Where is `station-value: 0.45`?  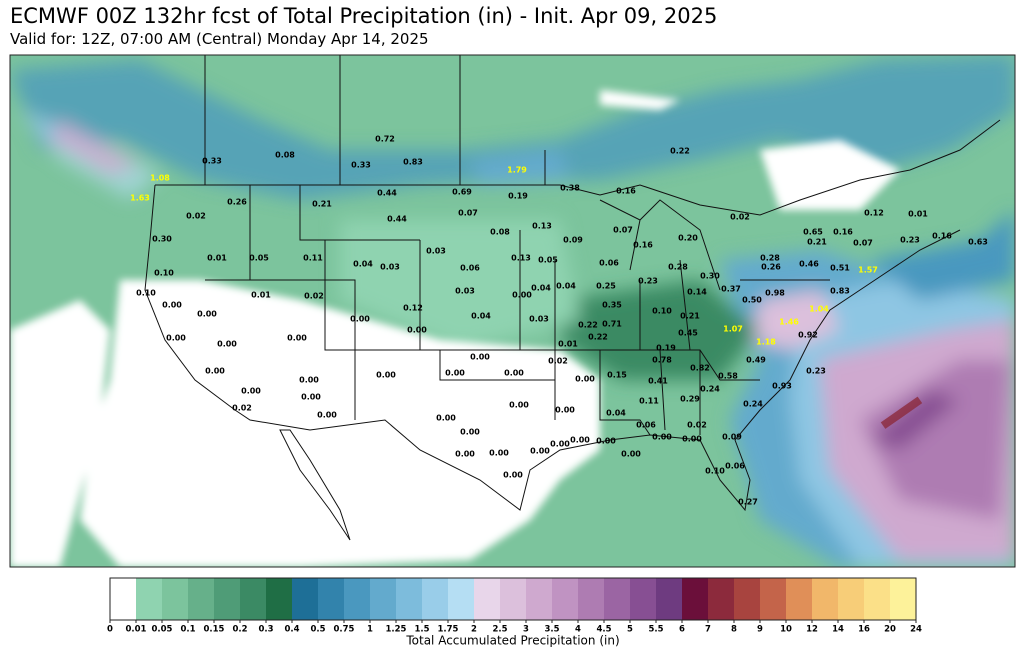 station-value: 0.45 is located at coordinates (688, 333).